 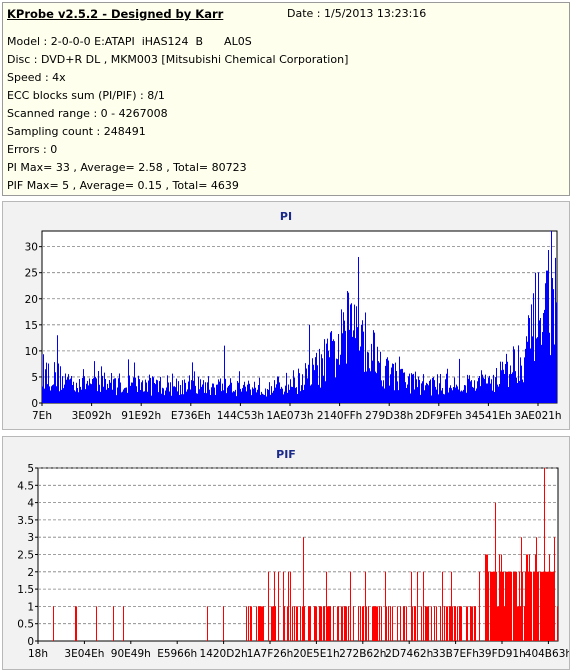 I want to click on x-tick-label: 33B7EFh, so click(x=455, y=654).